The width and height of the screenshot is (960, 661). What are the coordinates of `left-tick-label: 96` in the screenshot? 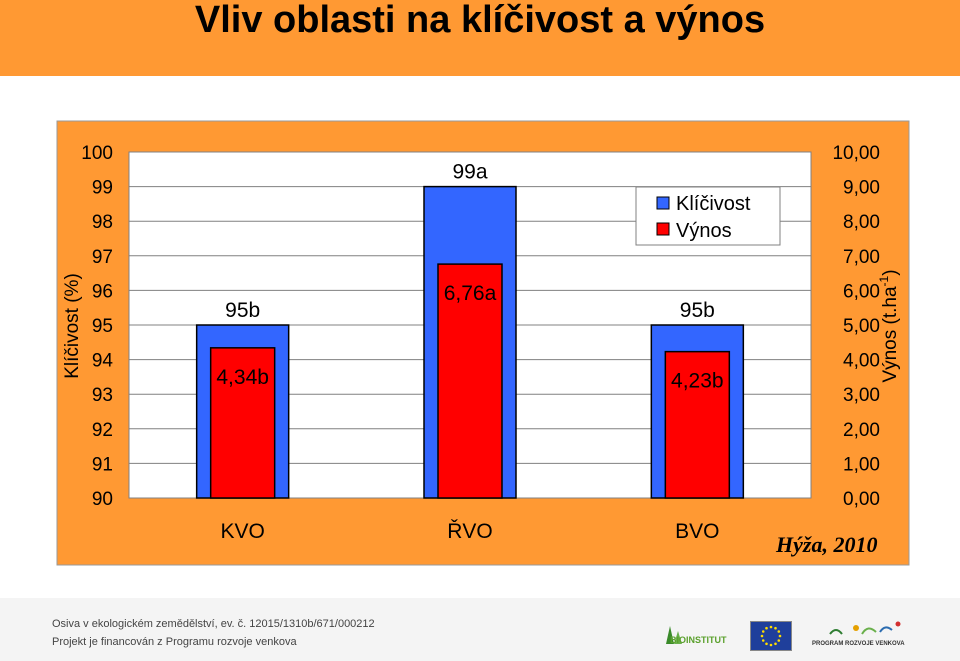 It's located at (102, 291).